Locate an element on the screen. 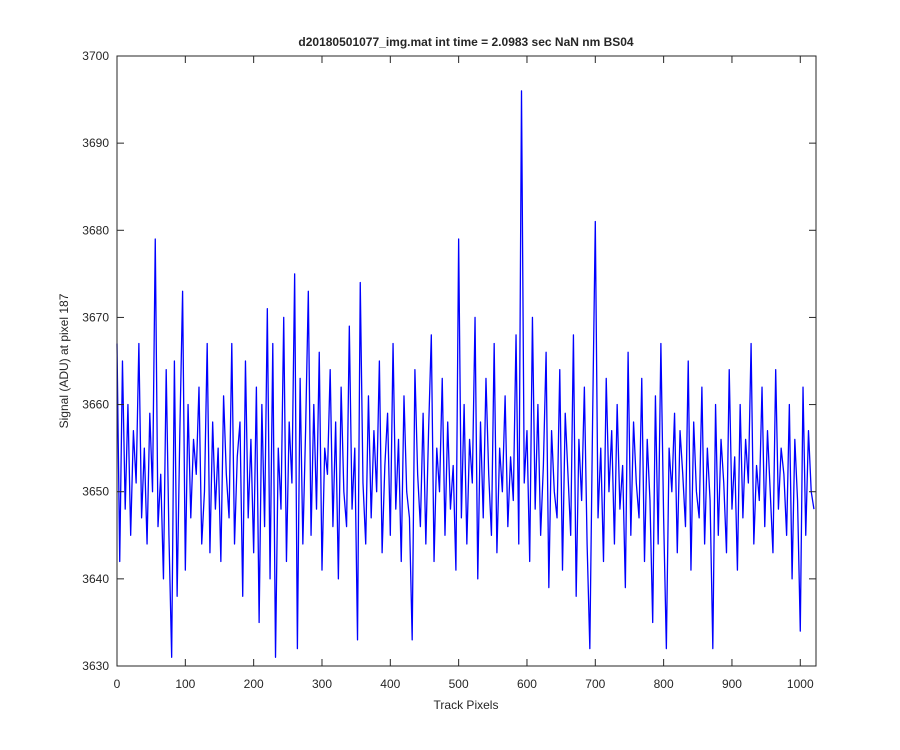 The image size is (900, 750). x-tick-label: 1000 is located at coordinates (800, 684).